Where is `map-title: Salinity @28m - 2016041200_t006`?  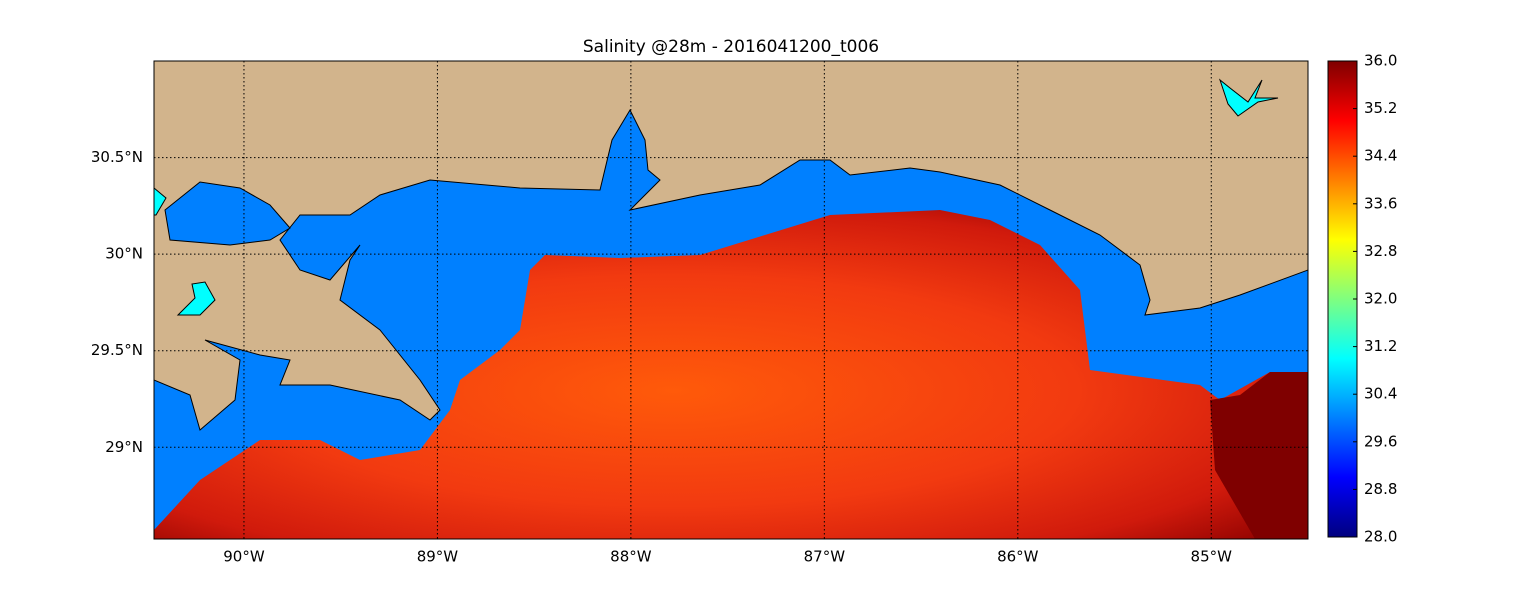
map-title: Salinity @28m - 2016041200_t006 is located at coordinates (731, 47).